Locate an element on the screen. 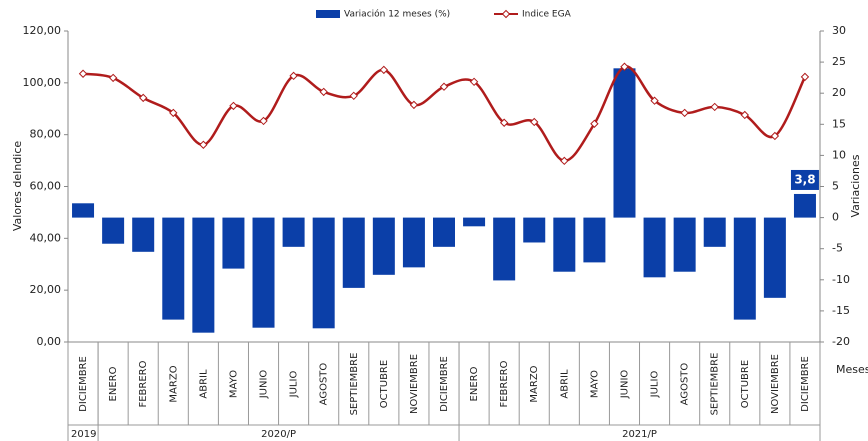 This screenshot has height=441, width=868. y-tick-label: 100,00 is located at coordinates (42, 82).